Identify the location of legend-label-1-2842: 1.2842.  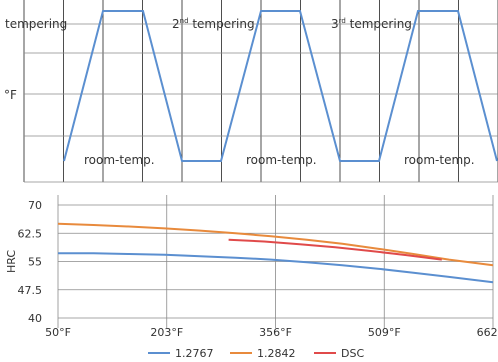
(276, 353).